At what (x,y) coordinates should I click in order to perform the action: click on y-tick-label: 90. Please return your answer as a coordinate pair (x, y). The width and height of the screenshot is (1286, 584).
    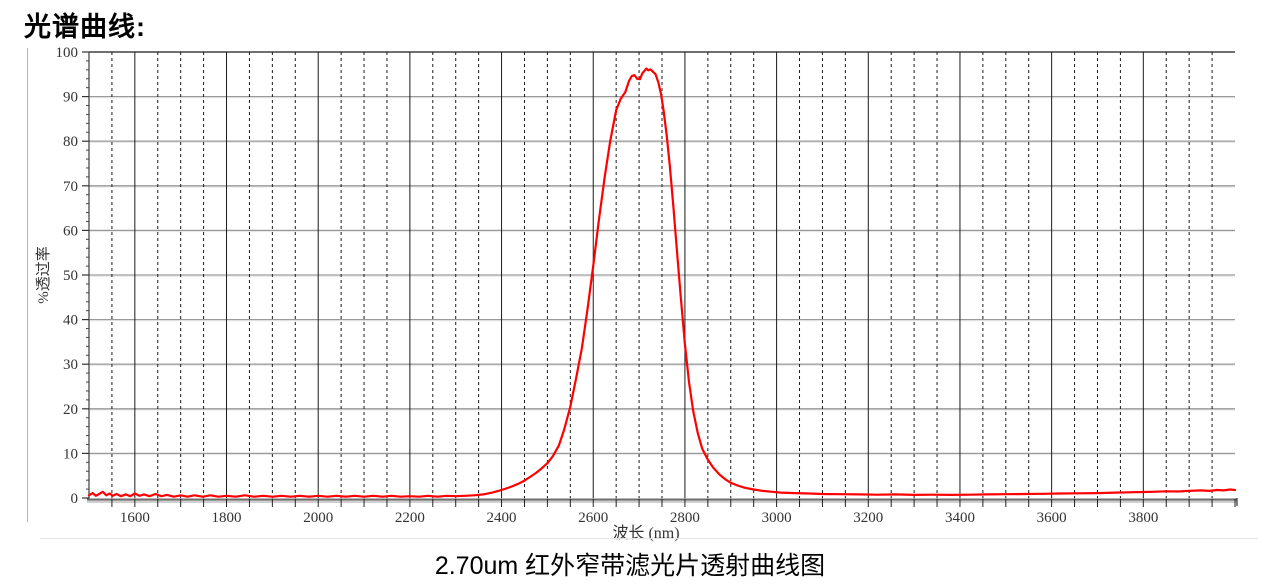
    Looking at the image, I should click on (70, 98).